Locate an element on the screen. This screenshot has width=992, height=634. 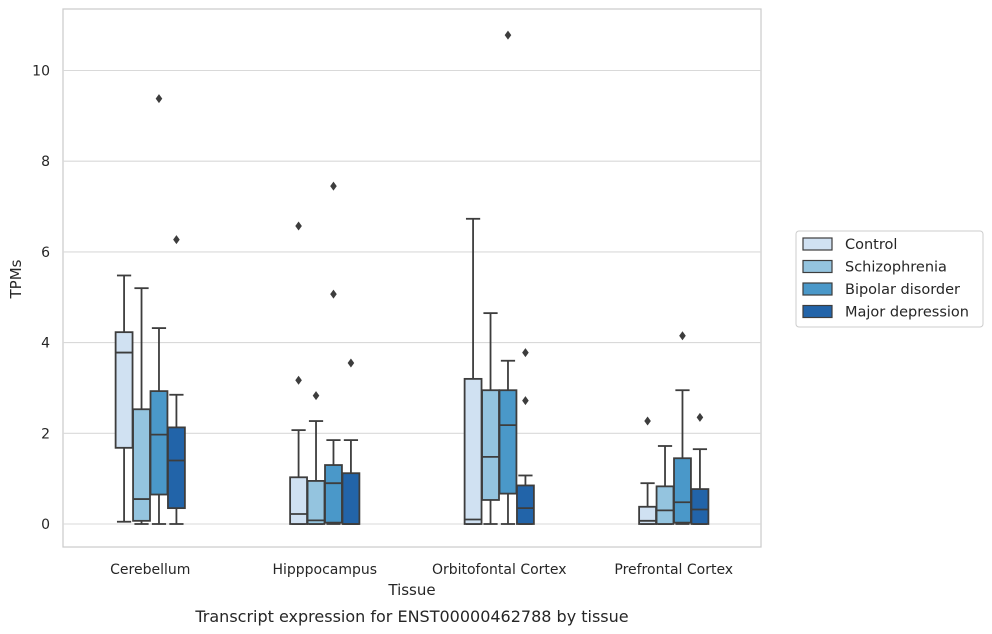
legend-frame is located at coordinates (889, 279).